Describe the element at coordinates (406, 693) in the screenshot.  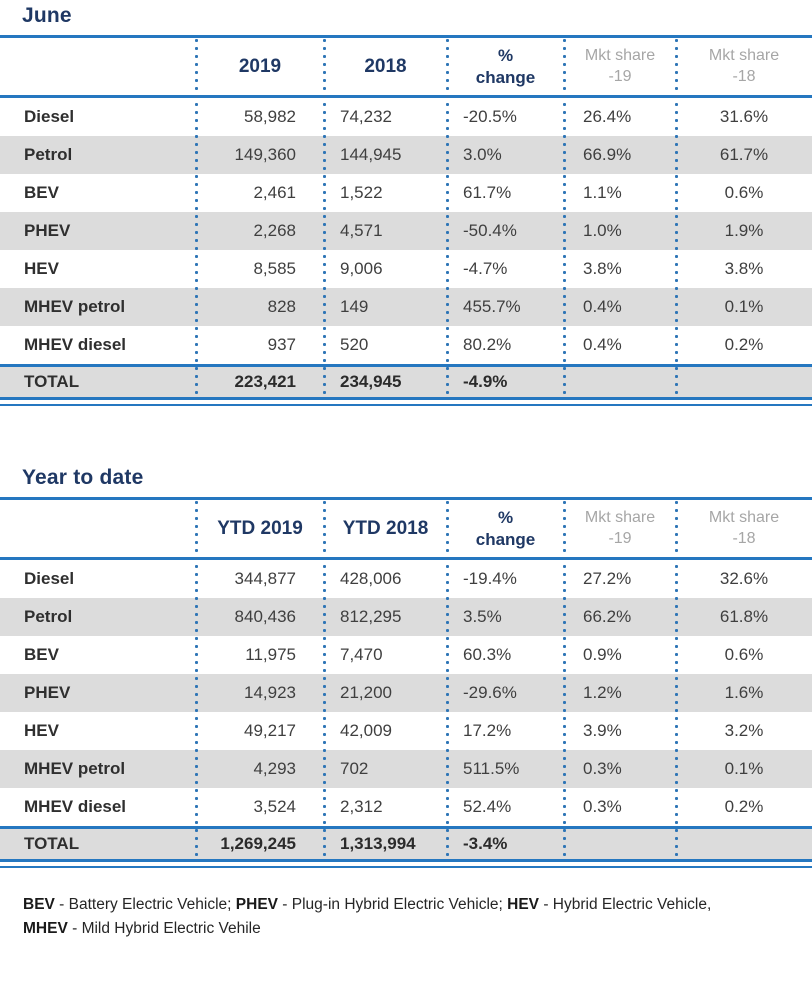
I see `table-row: PHEV 14,923 21,200 -29.6% 1.2% 1.6%` at that location.